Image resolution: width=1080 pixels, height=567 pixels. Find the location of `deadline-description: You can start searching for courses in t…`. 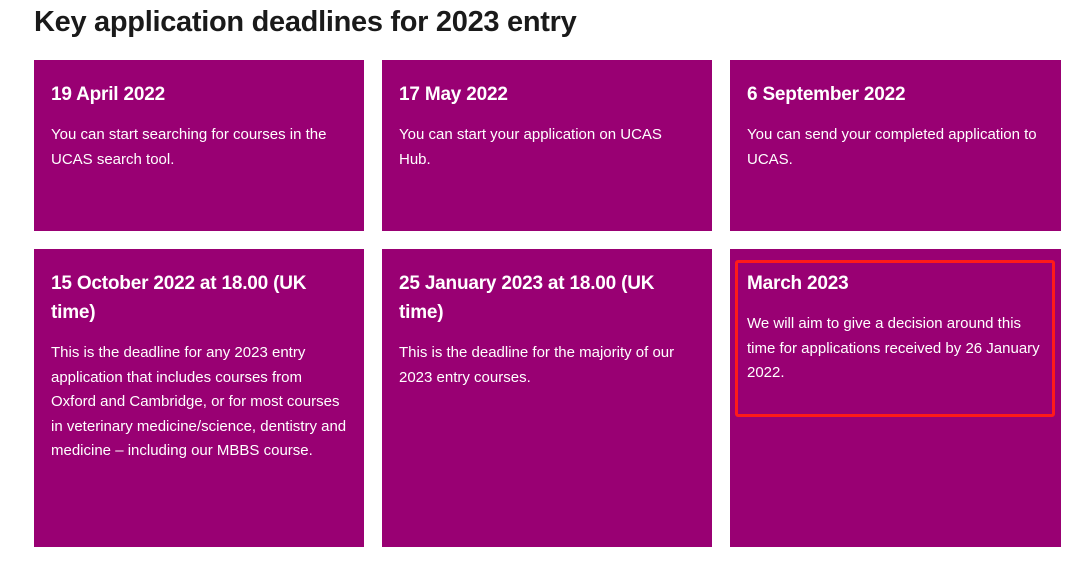

deadline-description: You can start searching for courses in t… is located at coordinates (189, 147).